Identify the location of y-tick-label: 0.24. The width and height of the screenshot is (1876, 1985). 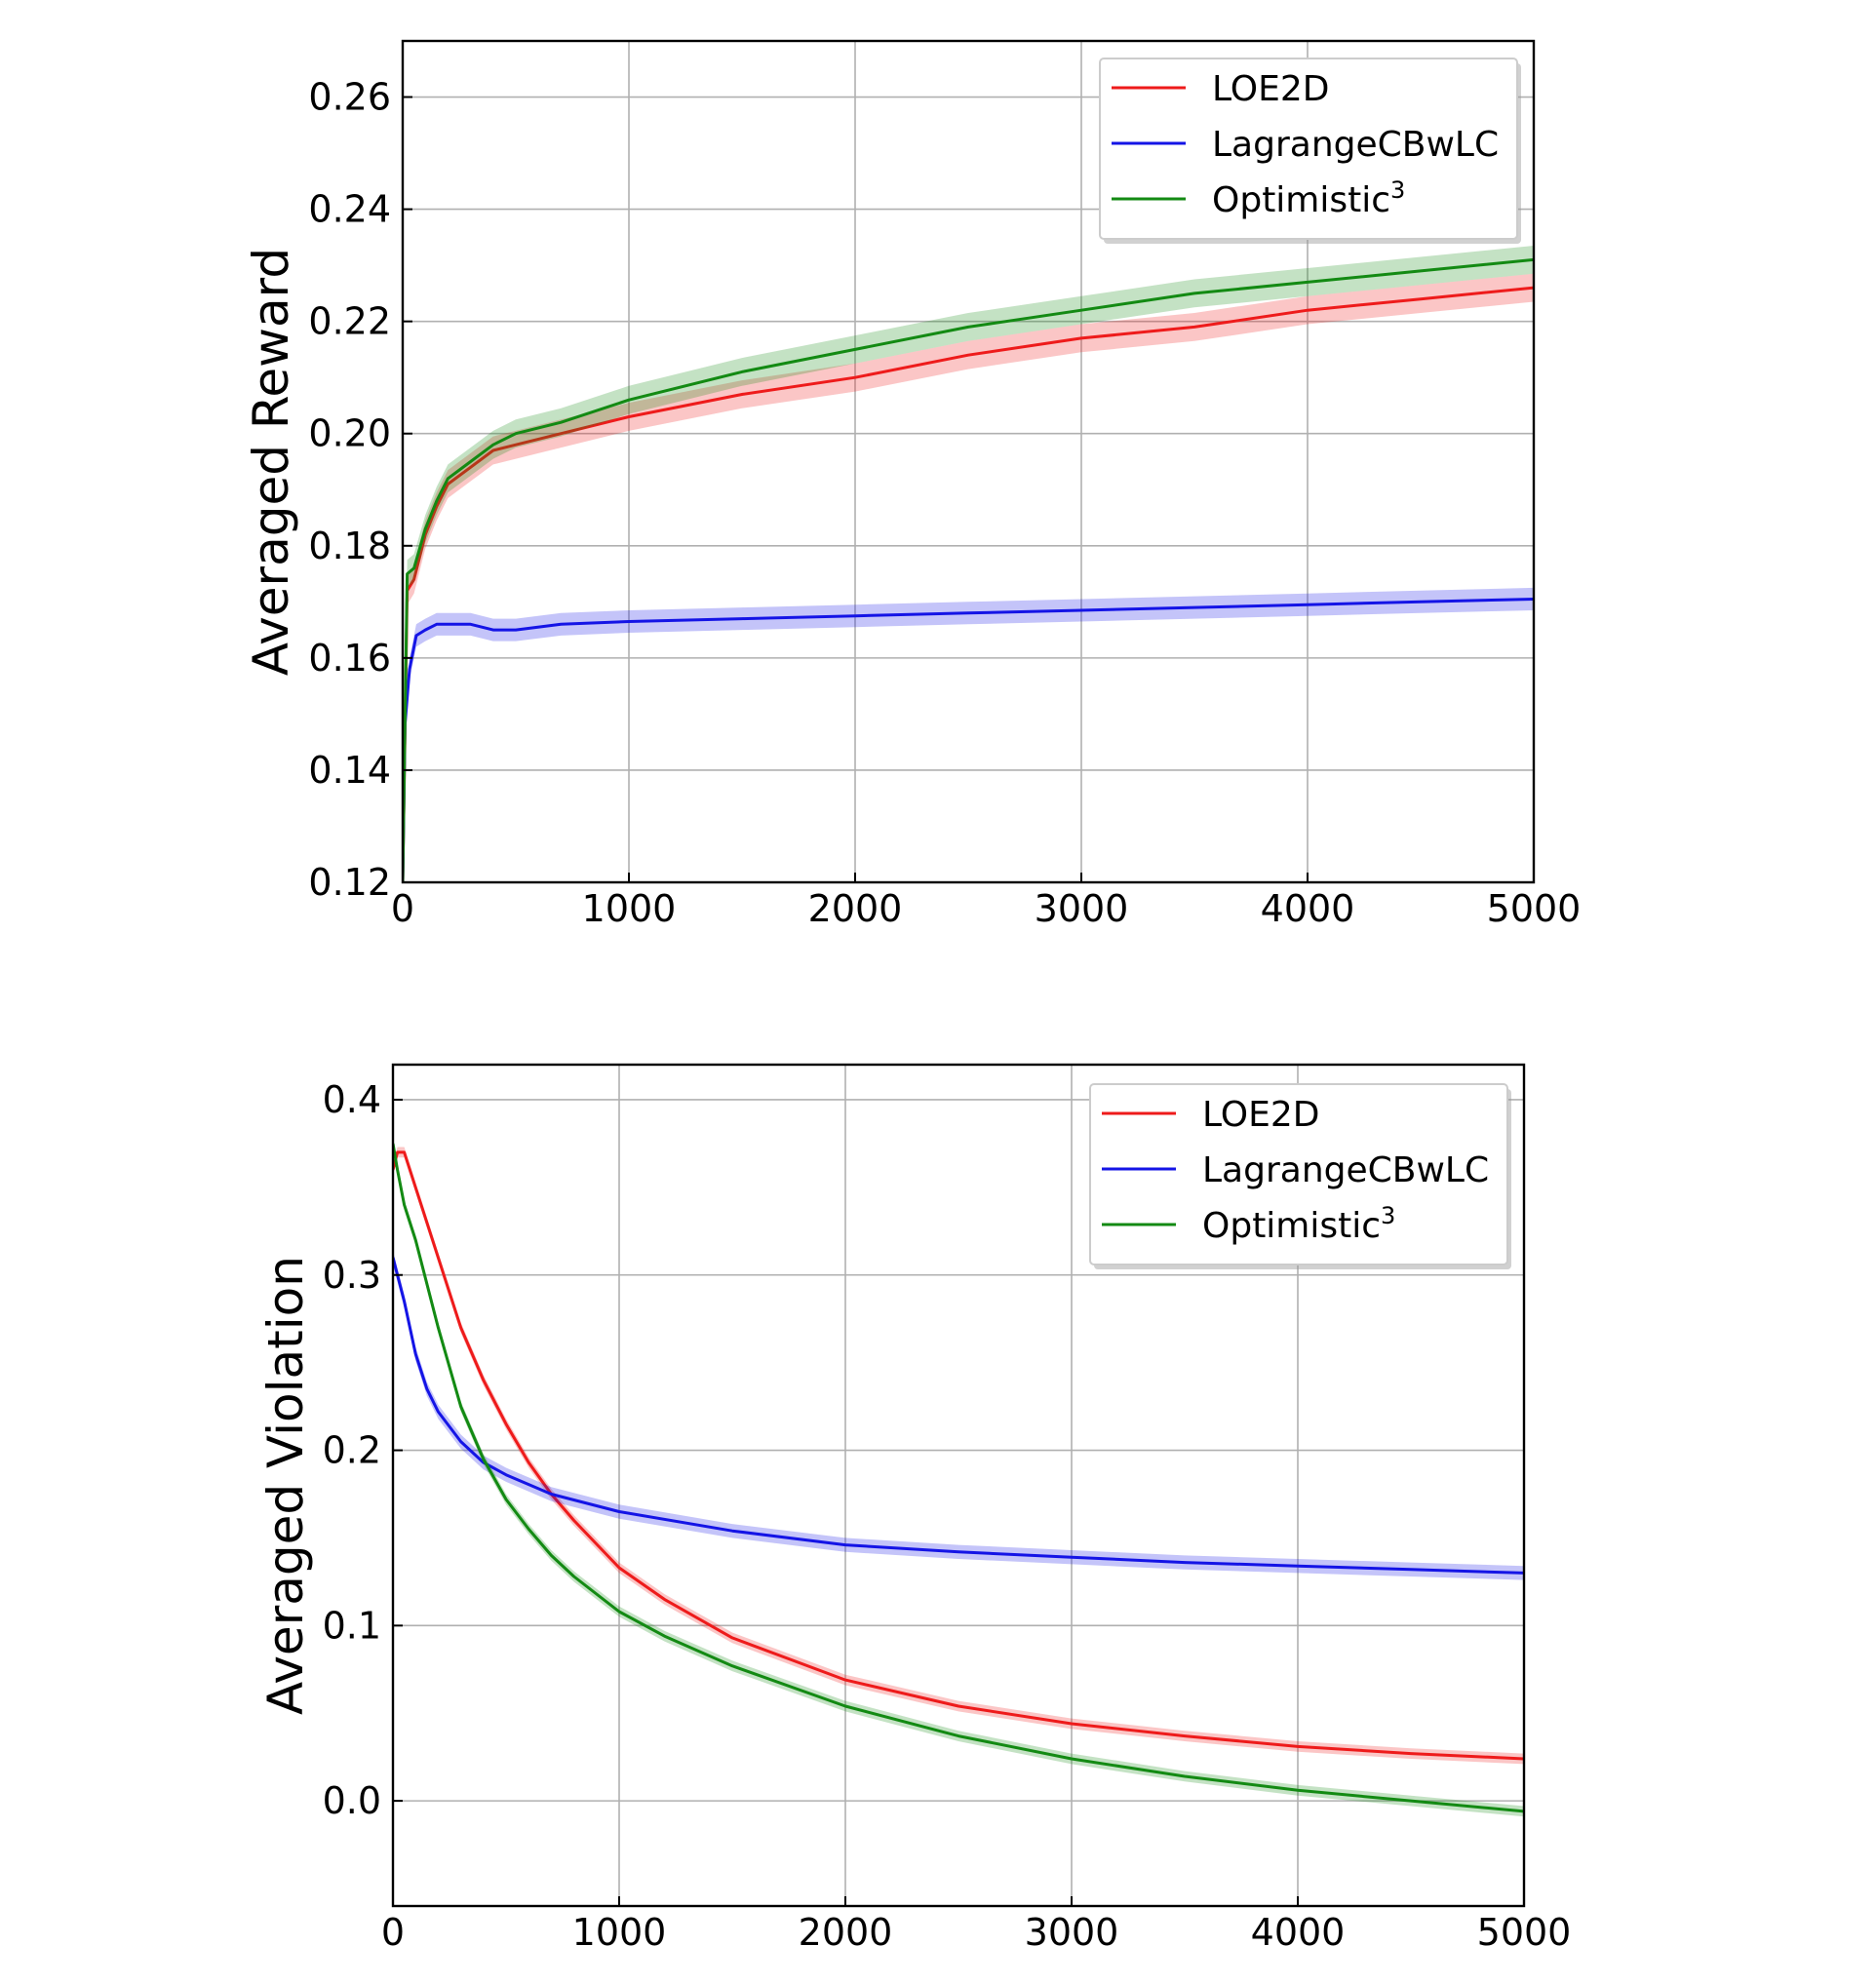
(349, 209).